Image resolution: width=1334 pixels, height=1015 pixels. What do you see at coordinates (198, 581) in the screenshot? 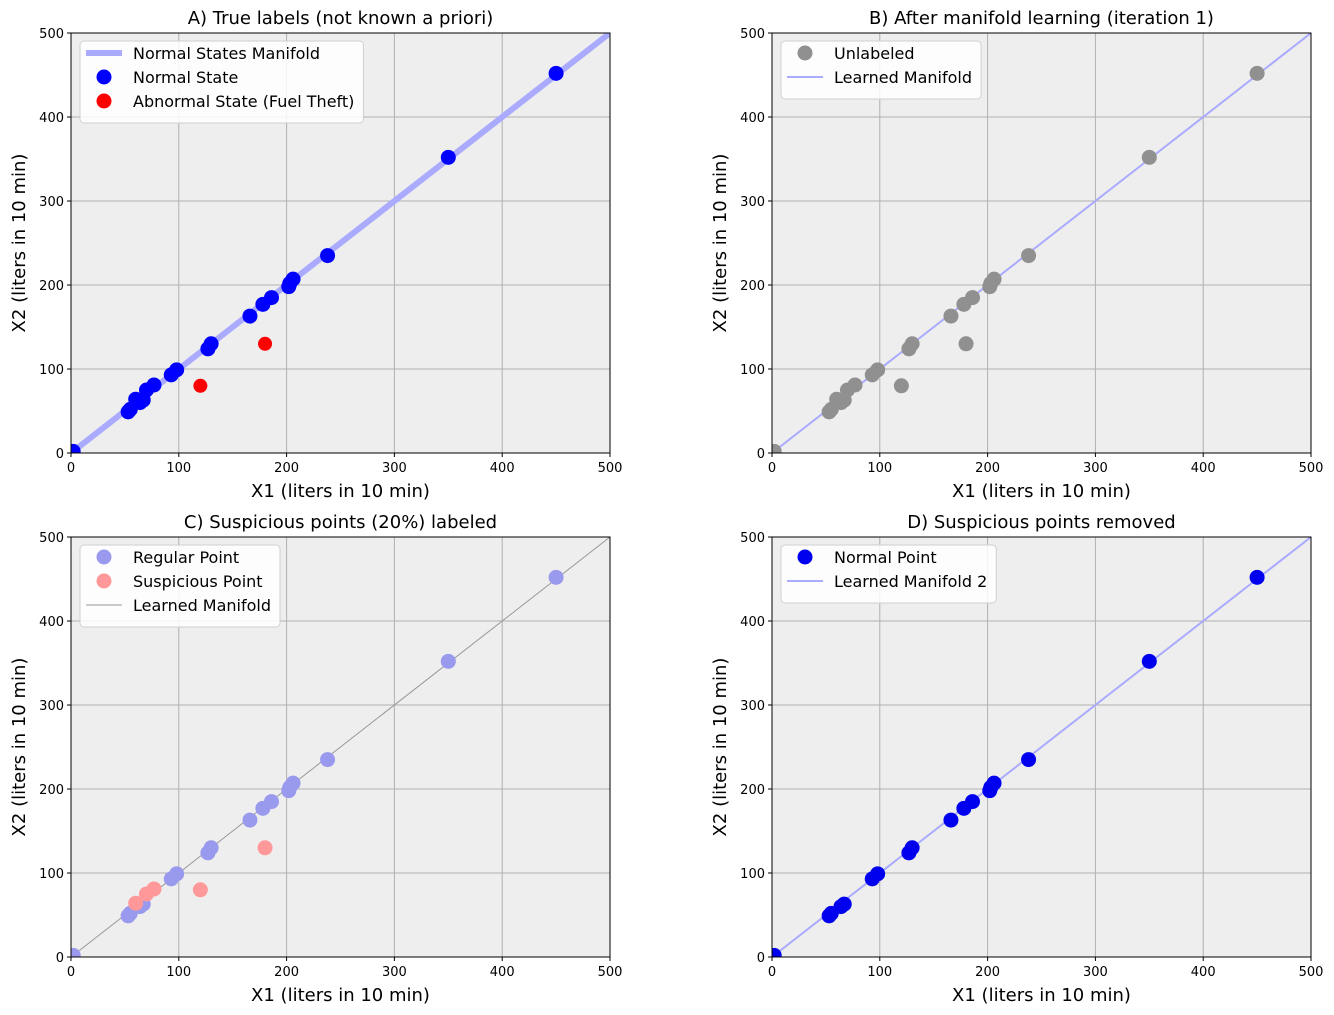
I see `legend-label: Suspicious Point` at bounding box center [198, 581].